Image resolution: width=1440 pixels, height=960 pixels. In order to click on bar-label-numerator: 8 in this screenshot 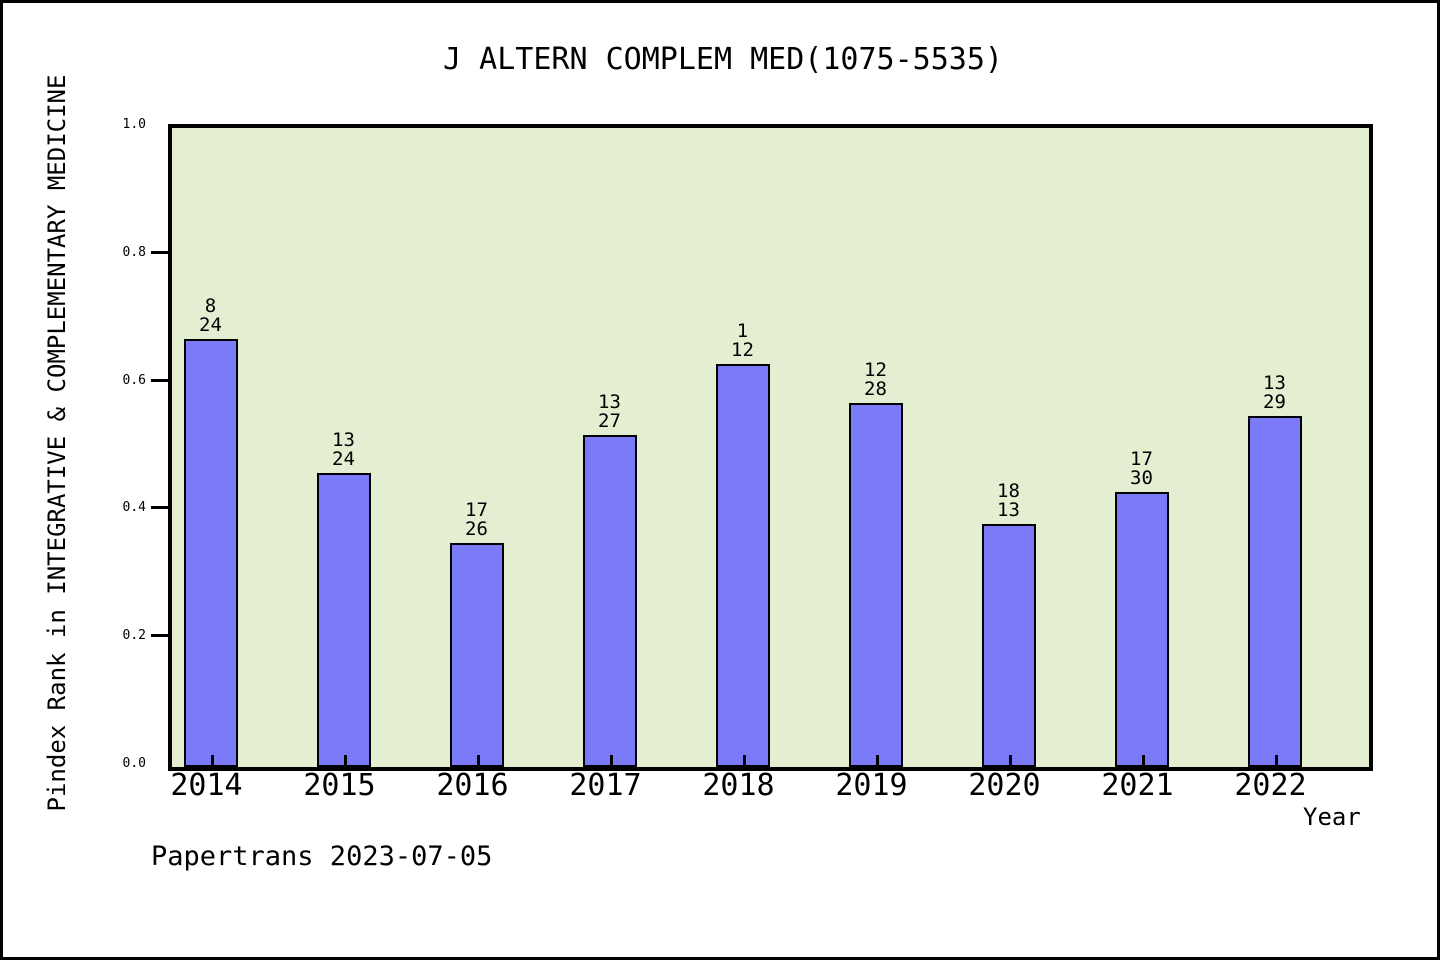, I will do `click(210, 305)`.